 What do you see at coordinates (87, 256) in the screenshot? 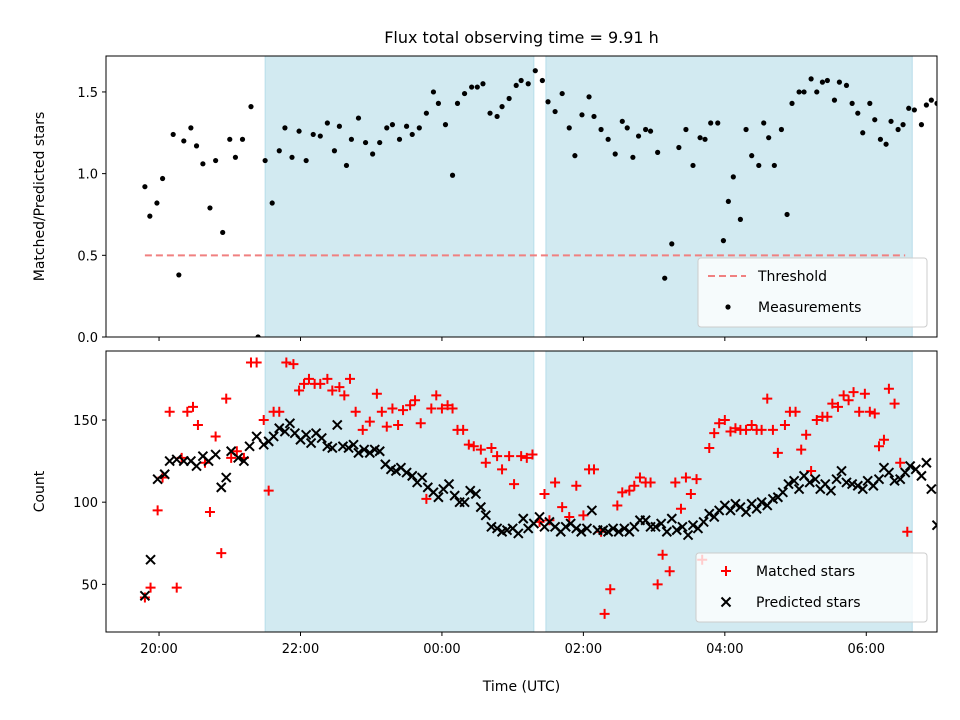
I see `y-tick-label: 0.5` at bounding box center [87, 256].